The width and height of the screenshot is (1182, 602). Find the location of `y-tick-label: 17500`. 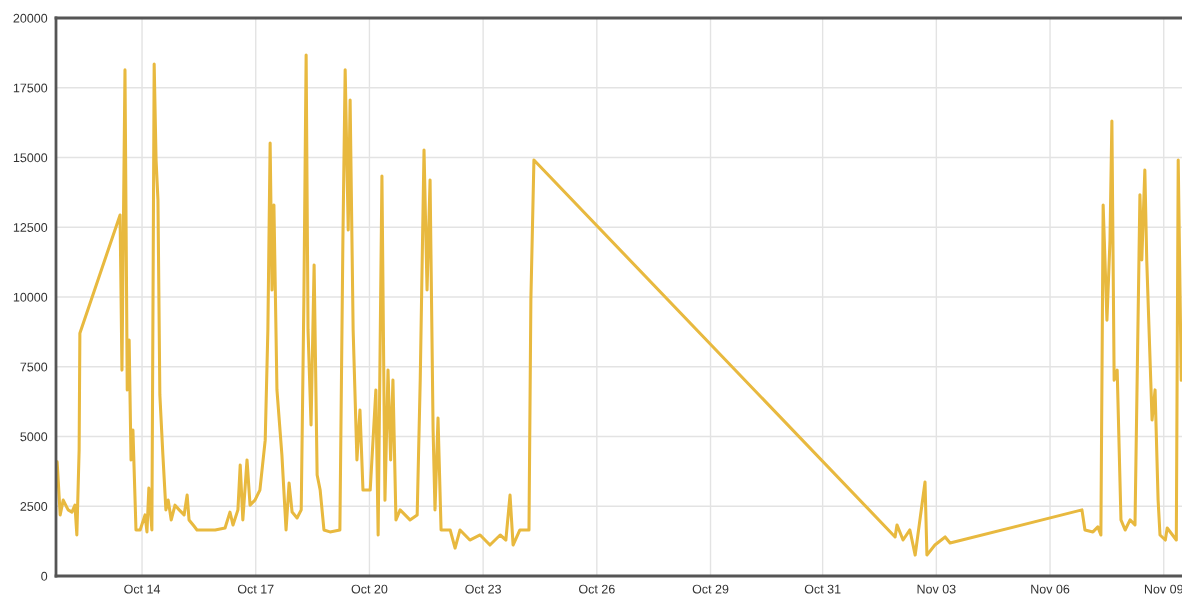

y-tick-label: 17500 is located at coordinates (30, 88).